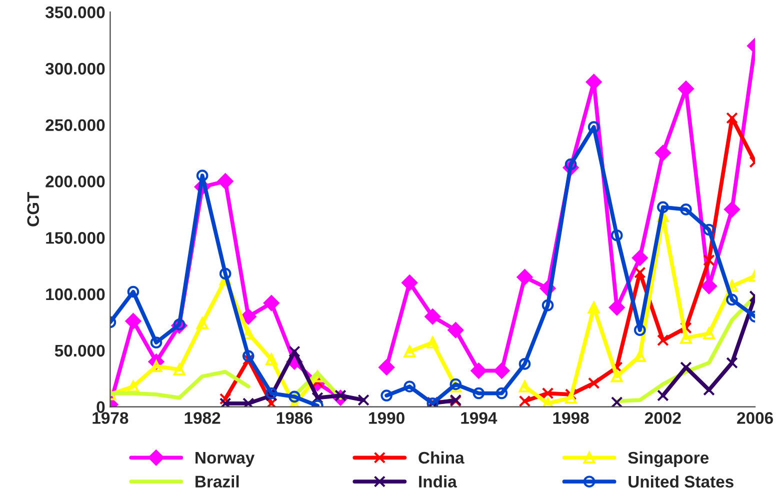  I want to click on y-tick-label: 0, so click(100, 407).